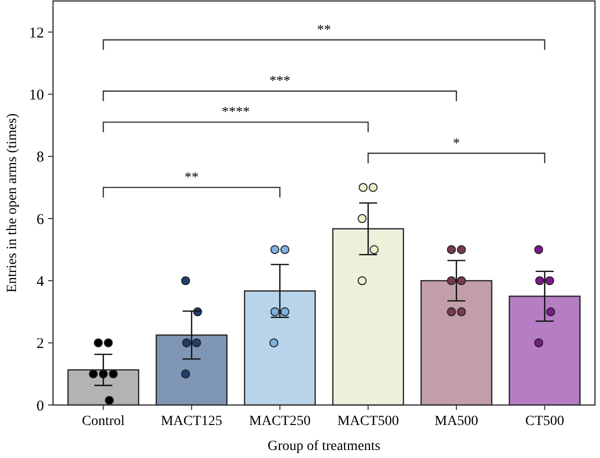 The height and width of the screenshot is (458, 600). I want to click on y-tick-label: 0, so click(40, 406).